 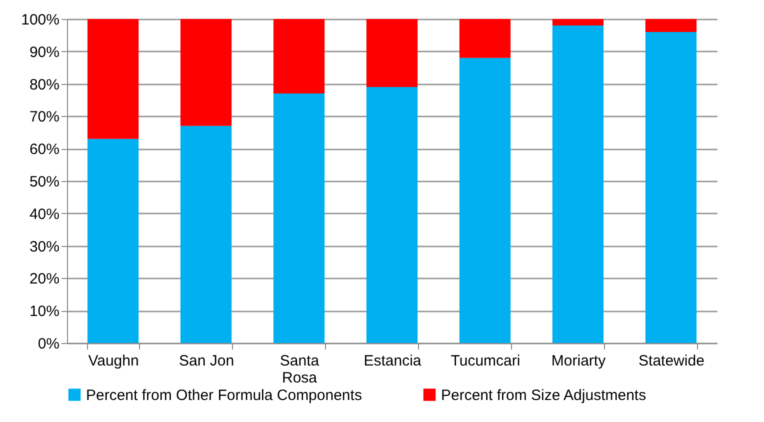 What do you see at coordinates (485, 361) in the screenshot?
I see `x-tick-label: Tucumcari` at bounding box center [485, 361].